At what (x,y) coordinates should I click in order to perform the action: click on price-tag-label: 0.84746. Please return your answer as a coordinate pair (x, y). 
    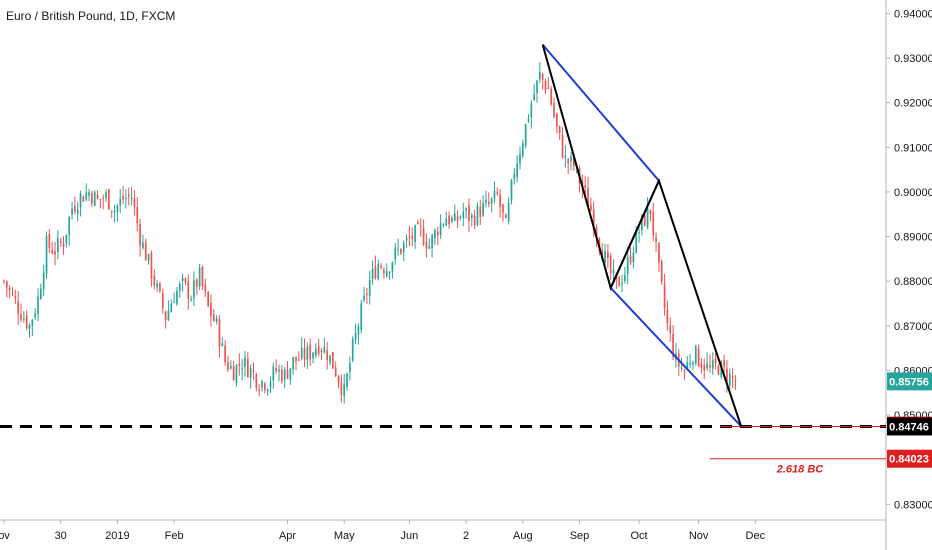
    Looking at the image, I should click on (909, 427).